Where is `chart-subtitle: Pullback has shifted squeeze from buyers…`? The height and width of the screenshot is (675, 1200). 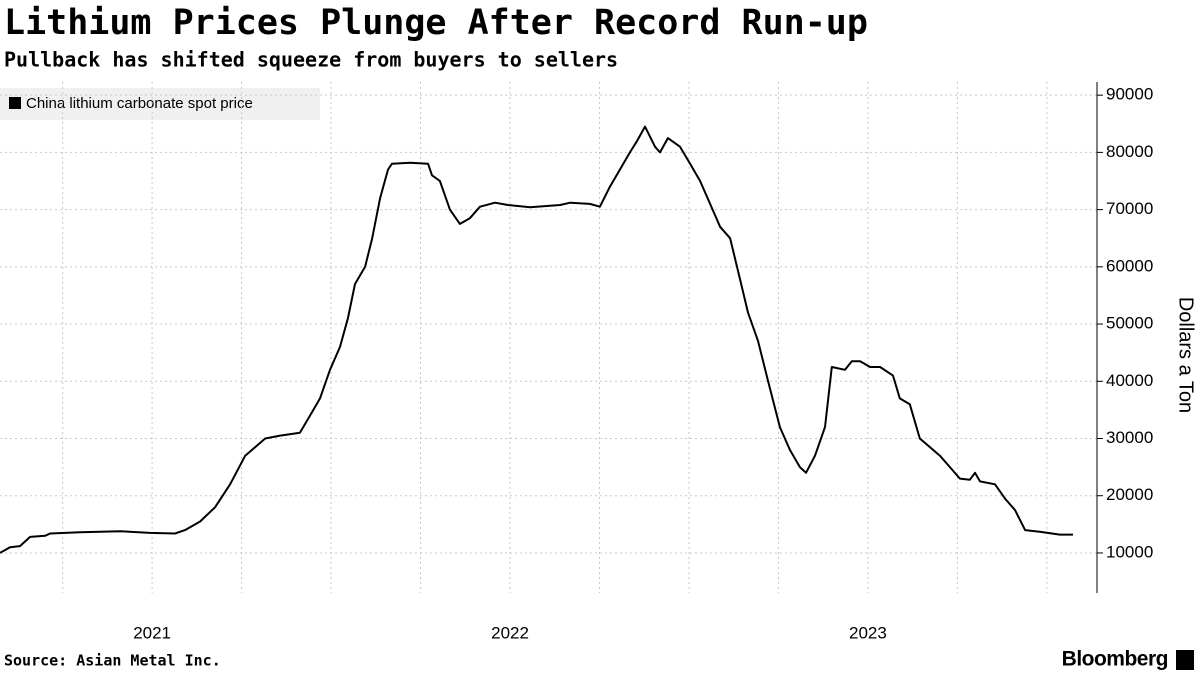 chart-subtitle: Pullback has shifted squeeze from buyers… is located at coordinates (311, 60).